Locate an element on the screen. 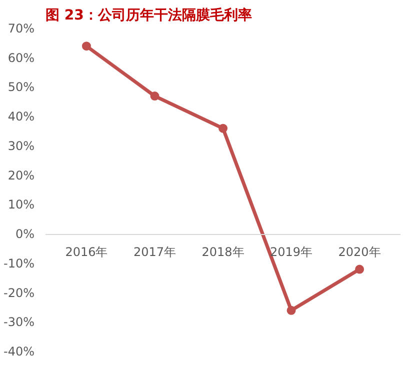 The image size is (420, 391). y-tick-label: -20% is located at coordinates (19, 293).